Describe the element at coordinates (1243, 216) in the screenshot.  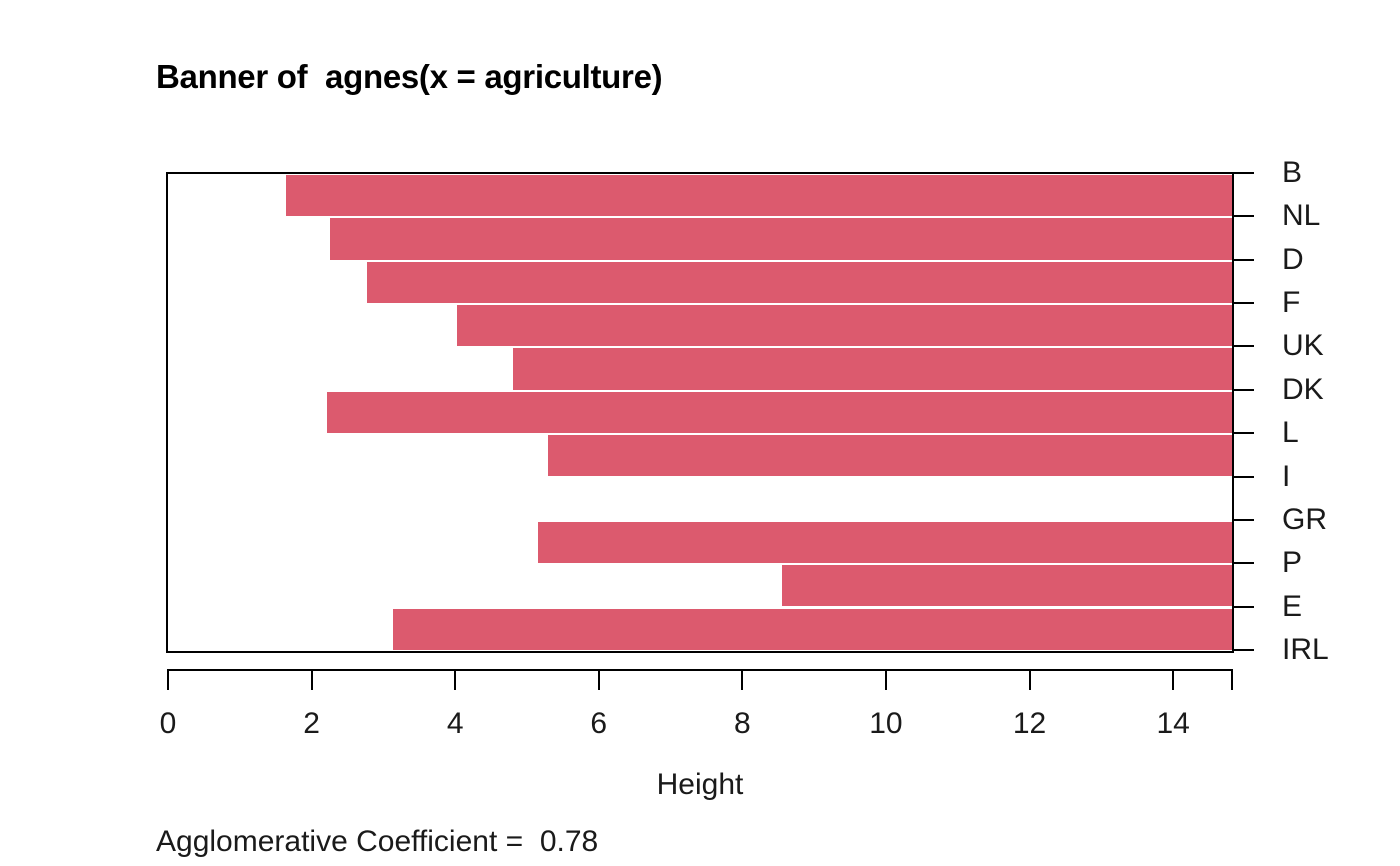
I see `right-tick-NL` at that location.